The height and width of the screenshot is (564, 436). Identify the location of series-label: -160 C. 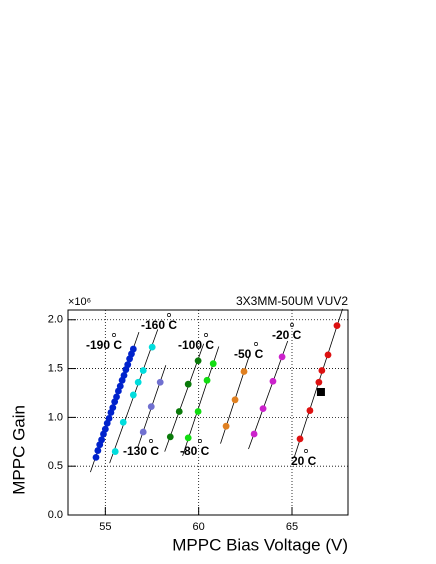
(159, 325).